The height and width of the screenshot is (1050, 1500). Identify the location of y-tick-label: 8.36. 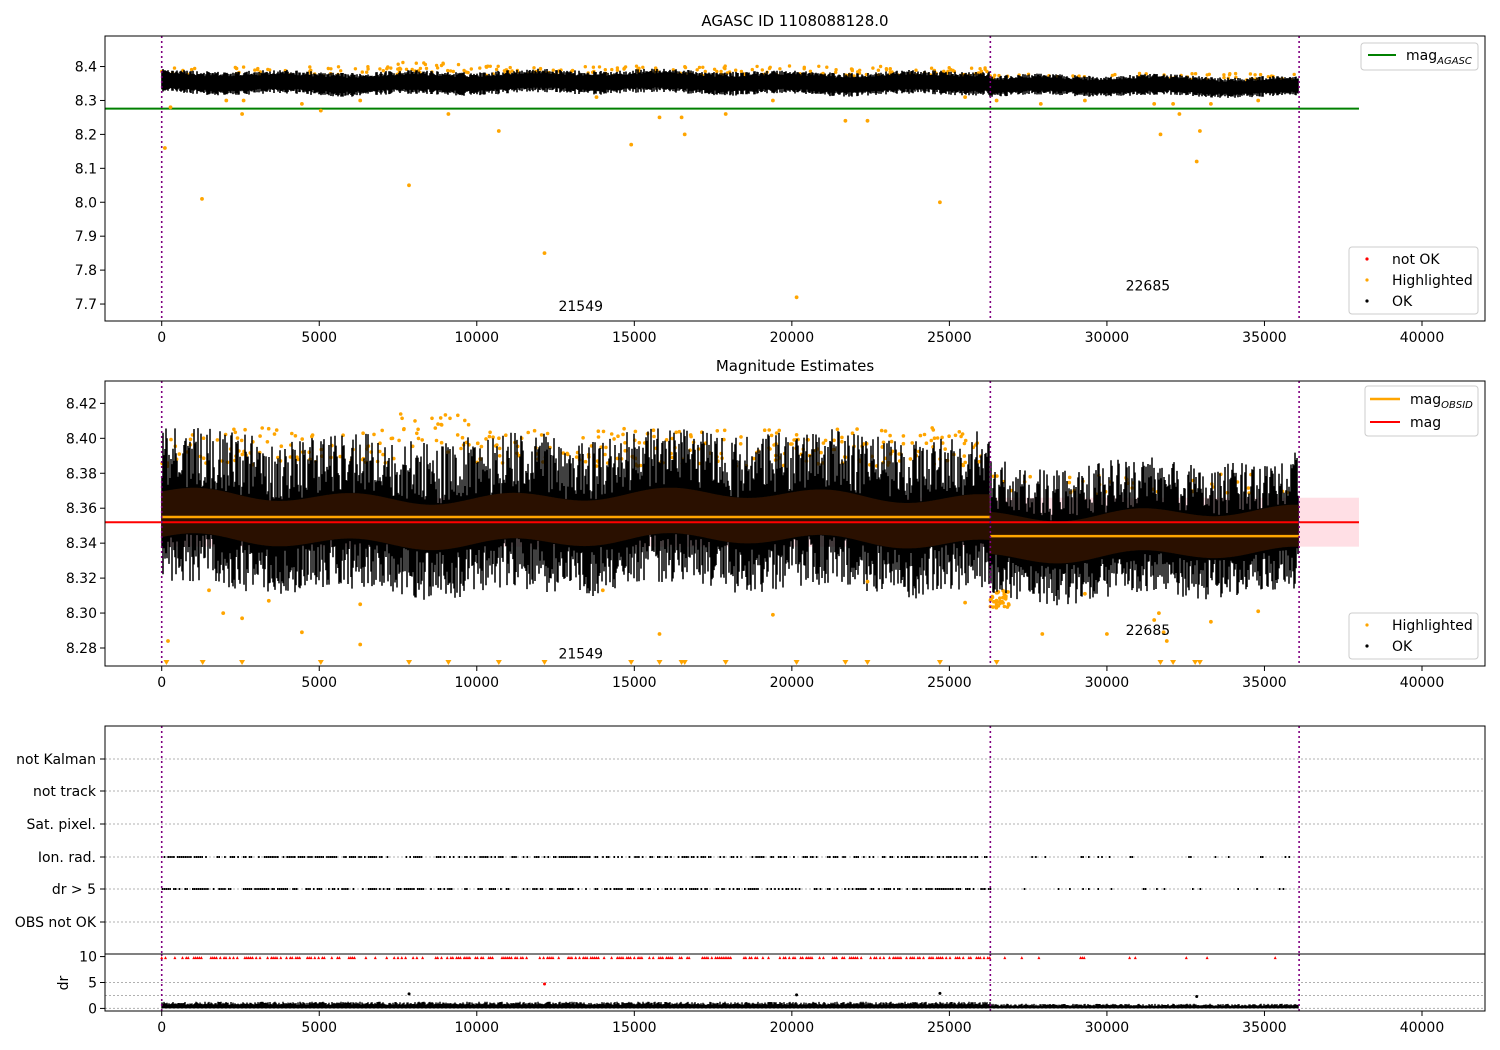
(81, 509).